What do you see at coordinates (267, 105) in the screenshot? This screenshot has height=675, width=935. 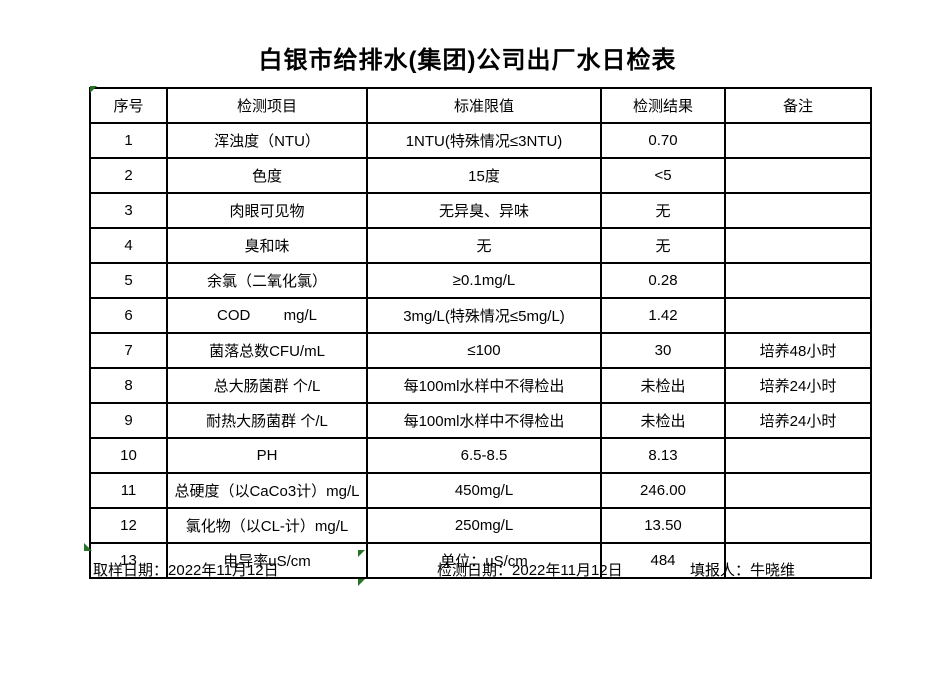 I see `col-header-item: 检测项目` at bounding box center [267, 105].